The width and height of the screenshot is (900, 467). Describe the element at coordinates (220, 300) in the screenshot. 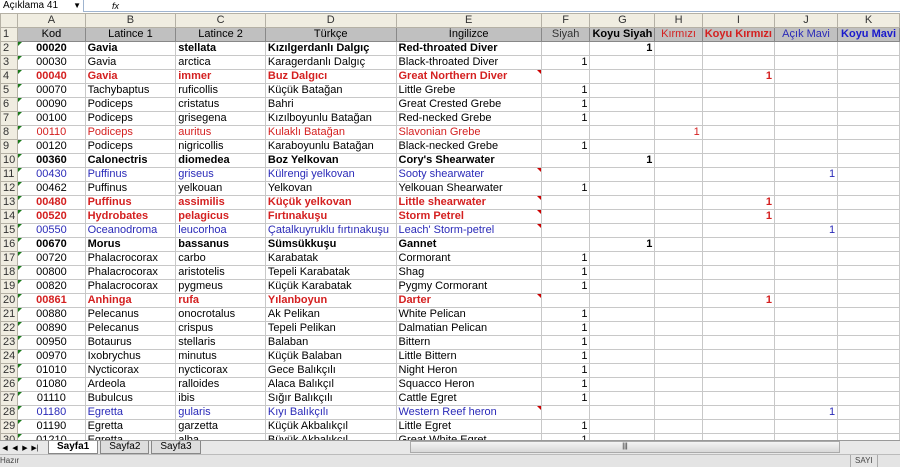

I see `latin2-cell: rufa` at that location.